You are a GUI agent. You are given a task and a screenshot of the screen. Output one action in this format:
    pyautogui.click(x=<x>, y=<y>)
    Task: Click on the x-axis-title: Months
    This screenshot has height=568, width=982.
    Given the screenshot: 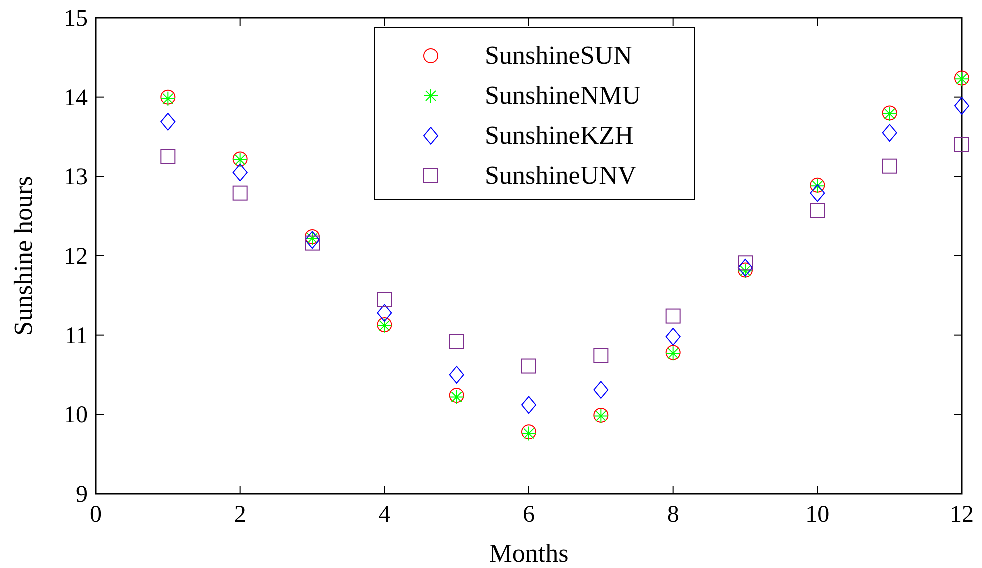 What is the action you would take?
    pyautogui.click(x=529, y=553)
    